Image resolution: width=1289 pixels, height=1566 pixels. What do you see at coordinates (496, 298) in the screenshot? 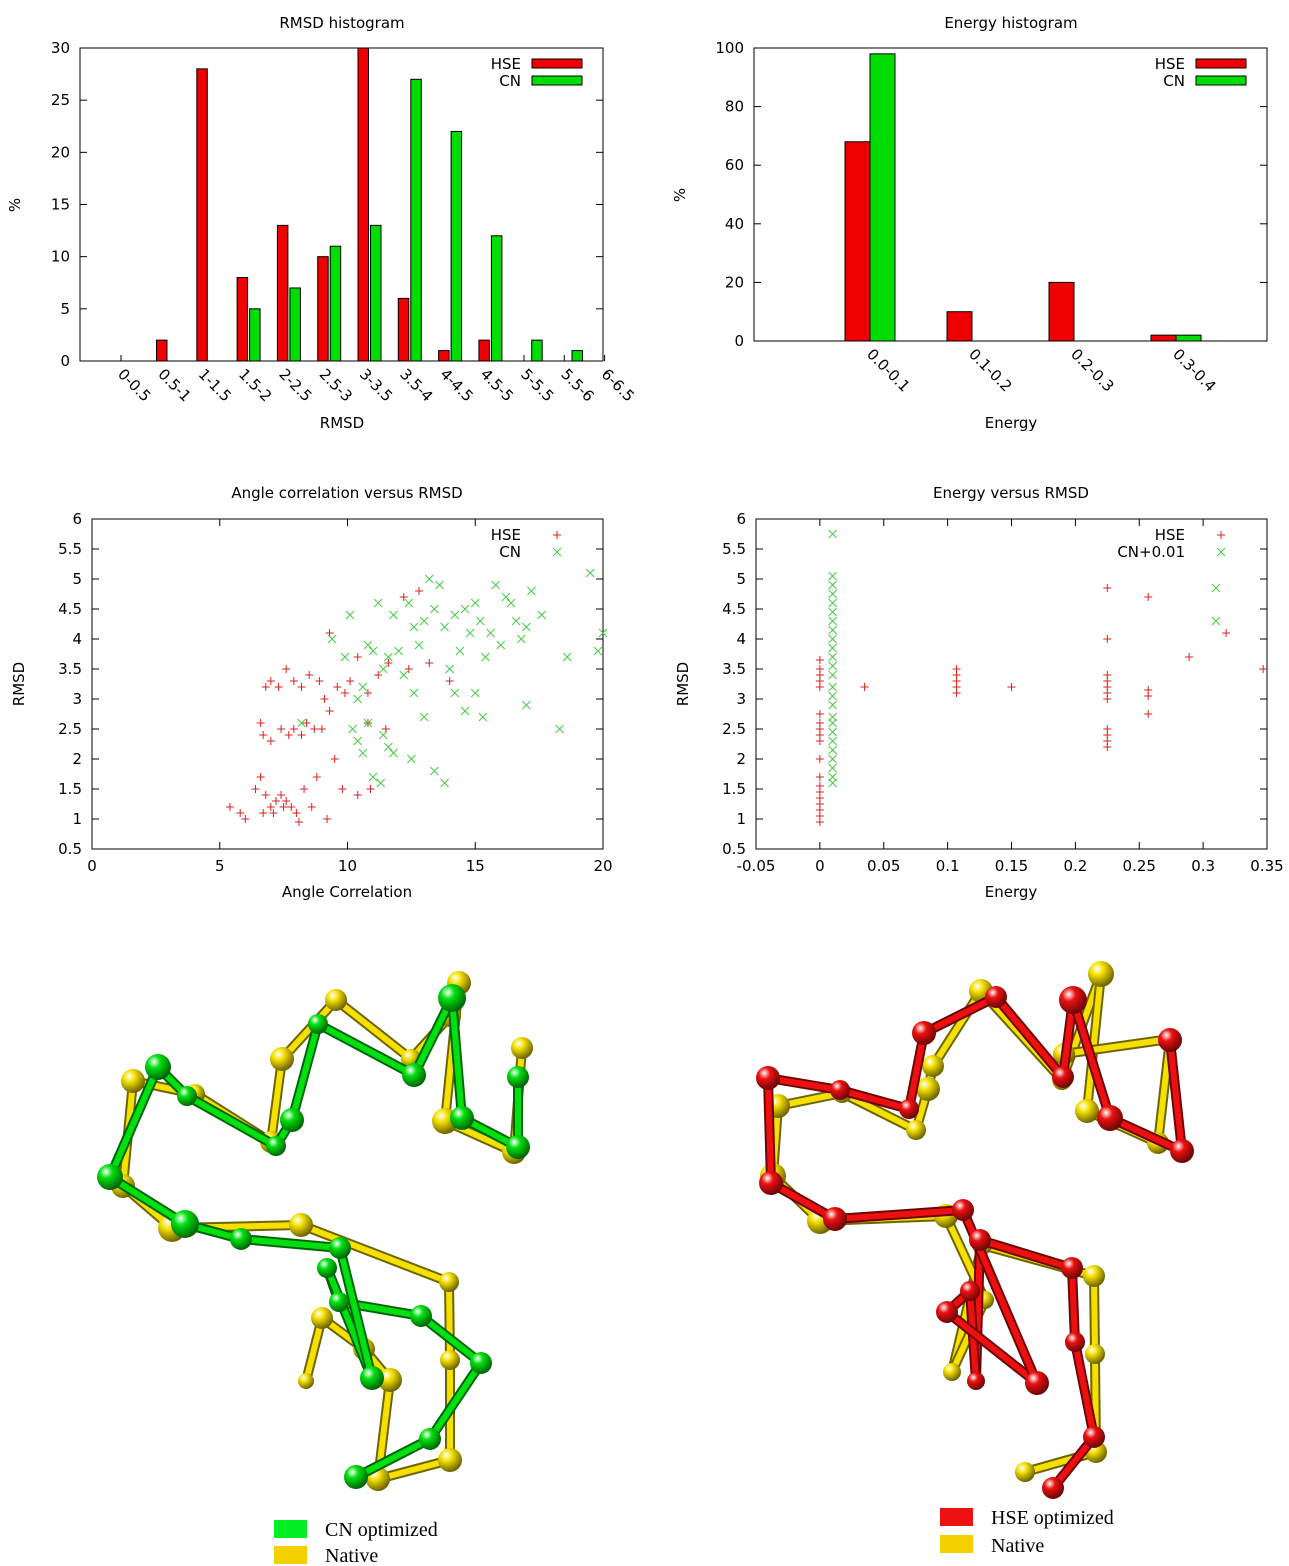
I see `bar-cn-4.5-5` at bounding box center [496, 298].